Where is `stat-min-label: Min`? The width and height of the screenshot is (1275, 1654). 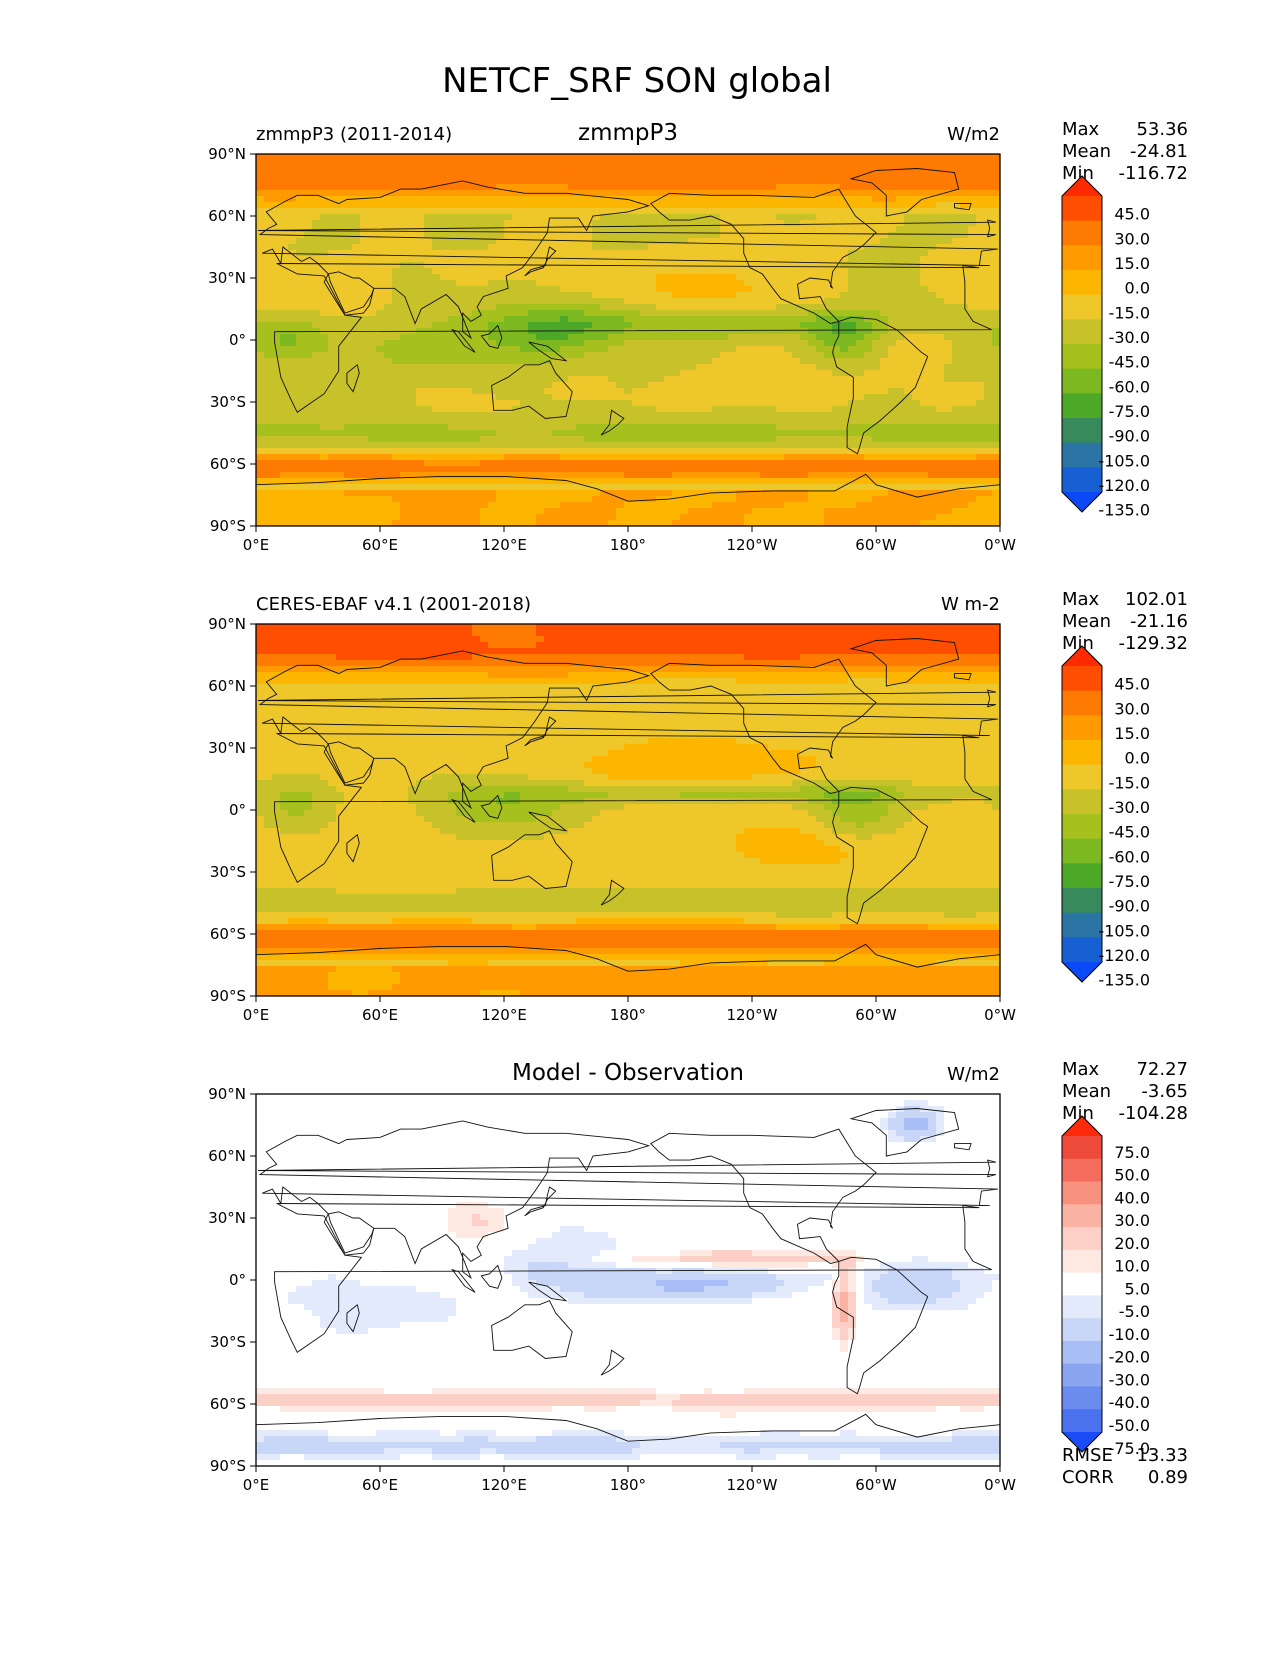
stat-min-label: Min is located at coordinates (1078, 173).